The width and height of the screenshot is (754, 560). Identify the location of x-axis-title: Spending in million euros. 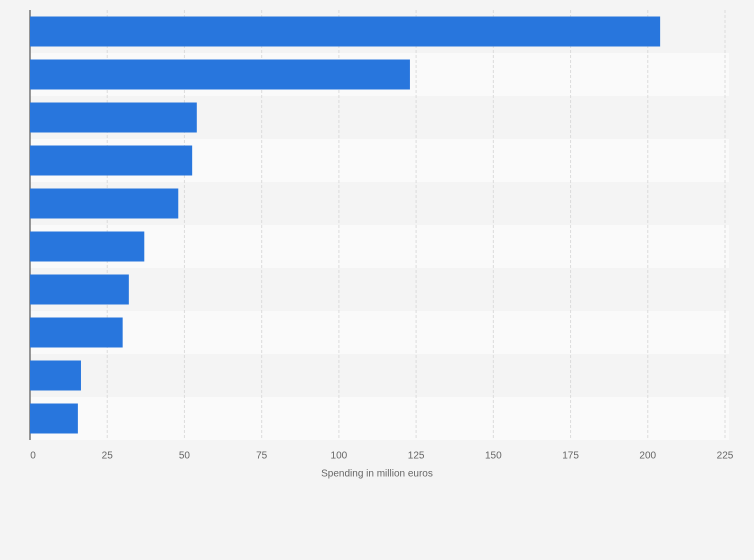
(377, 474).